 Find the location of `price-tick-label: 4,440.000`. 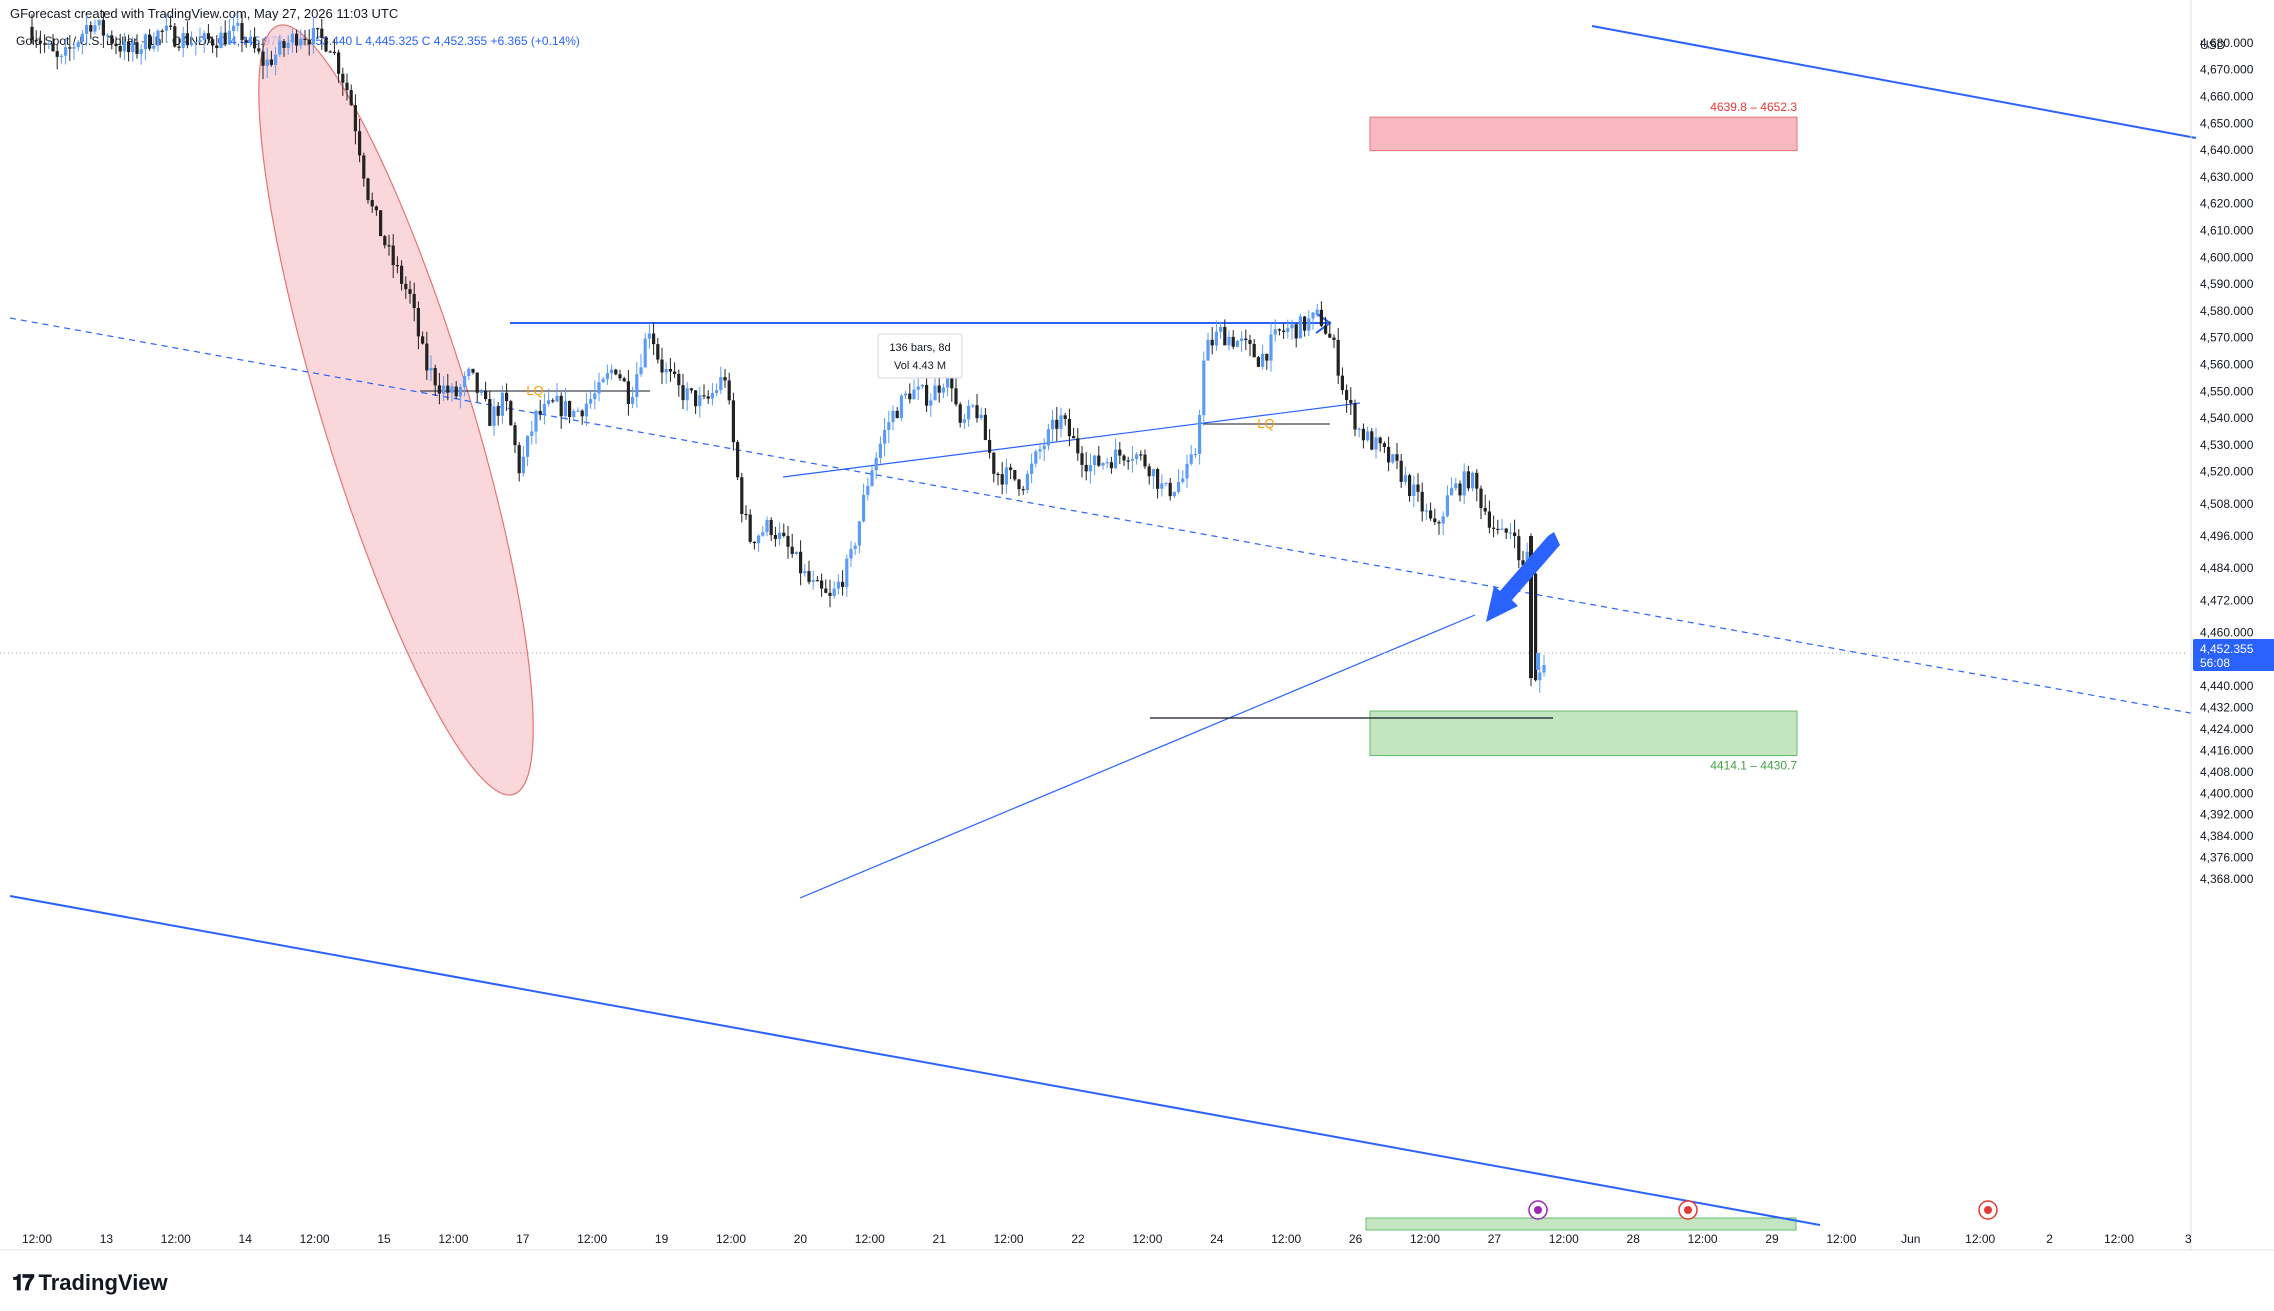

price-tick-label: 4,440.000 is located at coordinates (2227, 686).